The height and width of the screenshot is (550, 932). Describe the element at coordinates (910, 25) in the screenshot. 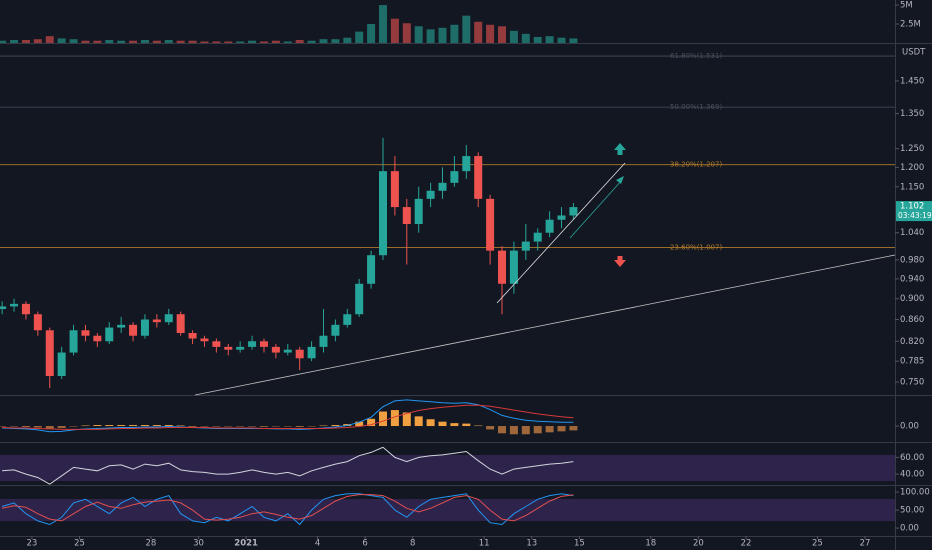

I see `y-tick-label: 2.5M` at that location.